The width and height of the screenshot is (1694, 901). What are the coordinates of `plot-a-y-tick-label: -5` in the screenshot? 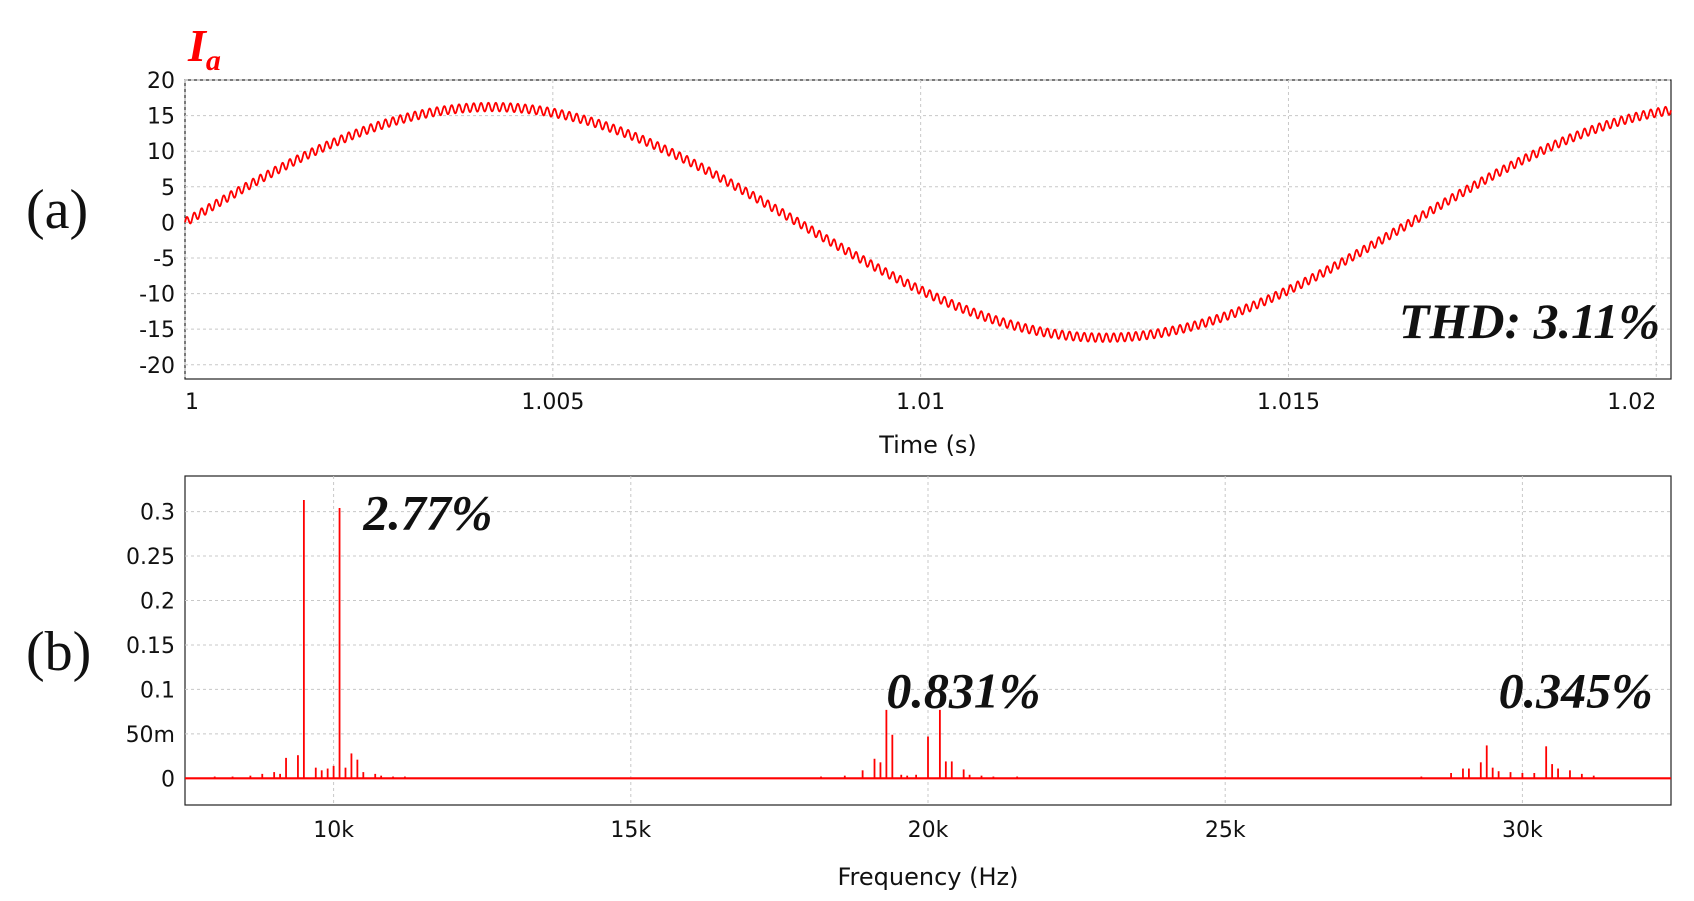 It's located at (164, 259).